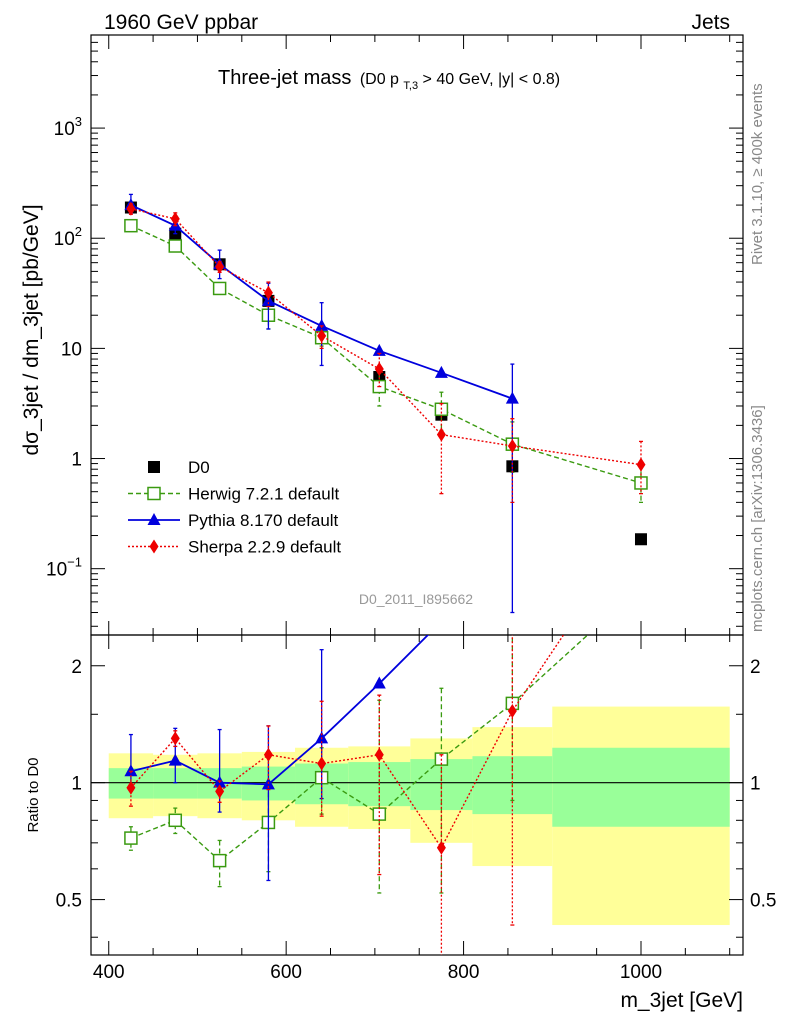  Describe the element at coordinates (68, 127) in the screenshot. I see `y-tick-label: 10³` at that location.